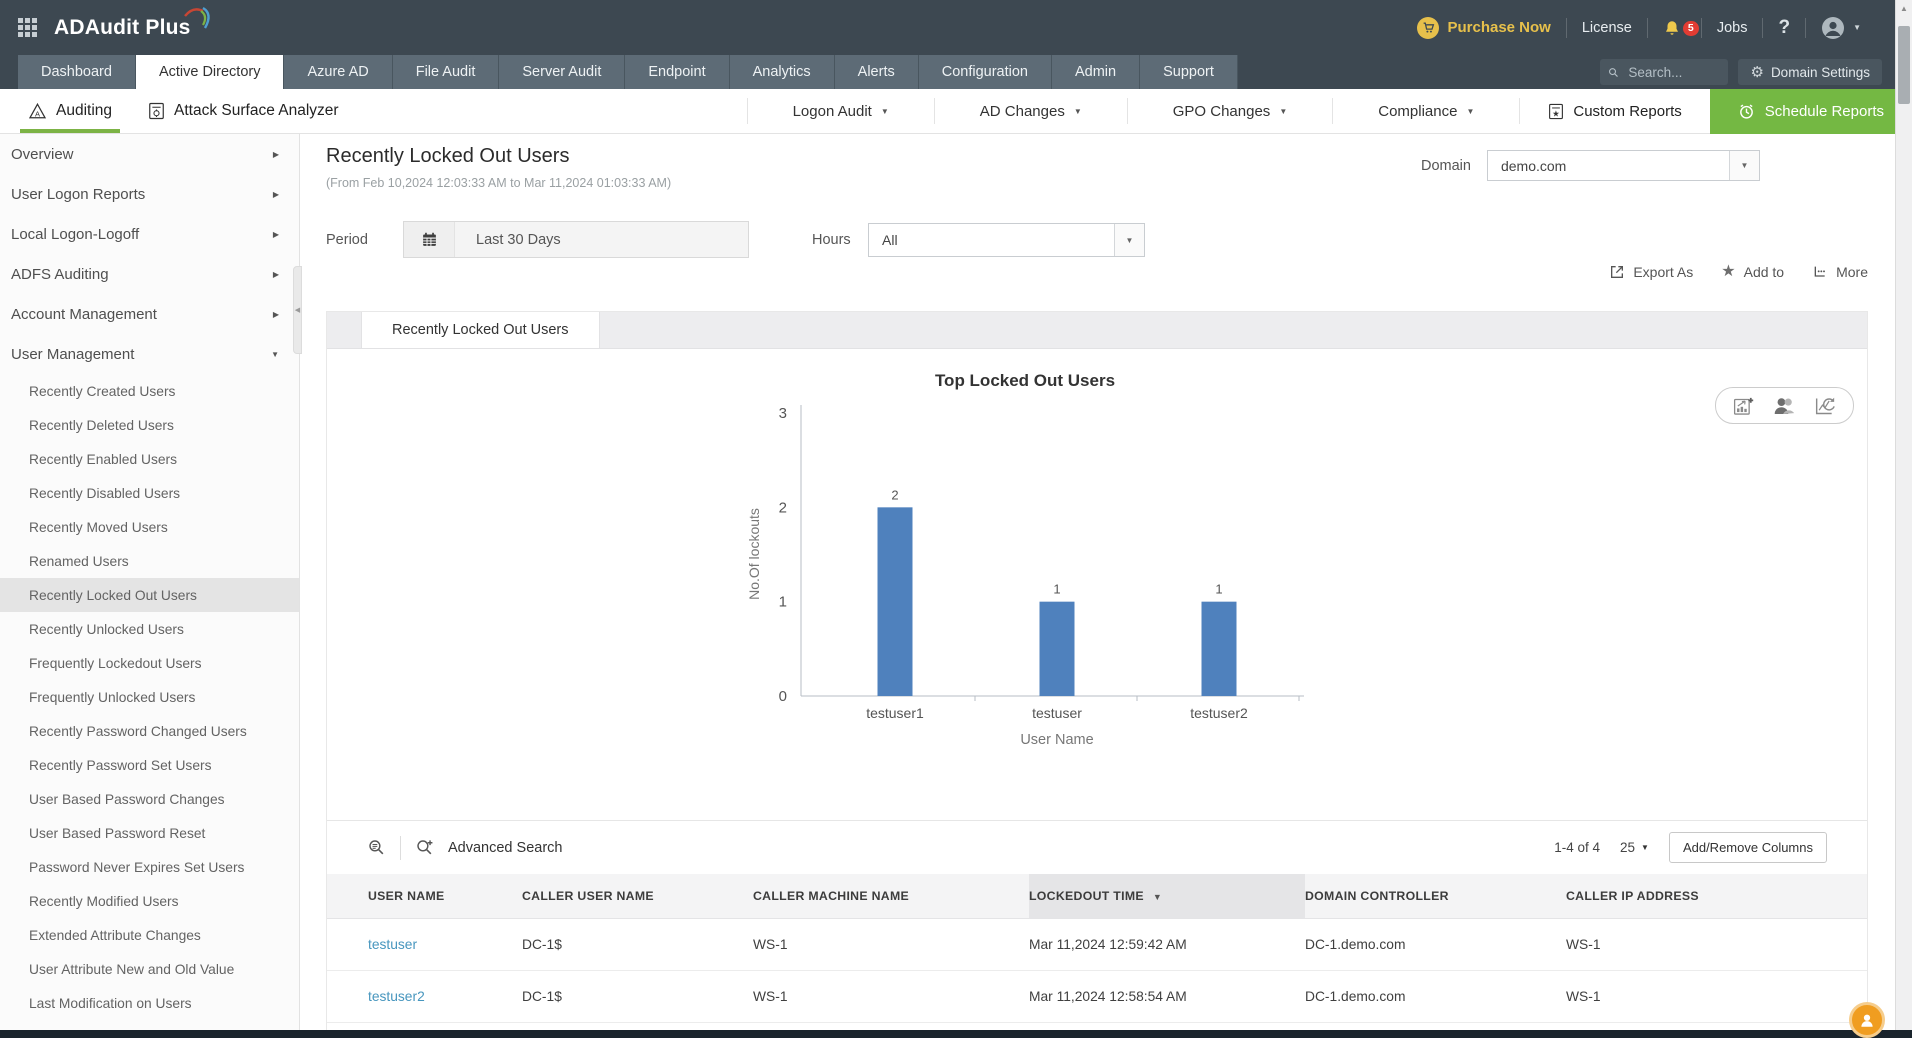 This screenshot has height=1038, width=1912. I want to click on tab-endpoint: Endpoint, so click(677, 72).